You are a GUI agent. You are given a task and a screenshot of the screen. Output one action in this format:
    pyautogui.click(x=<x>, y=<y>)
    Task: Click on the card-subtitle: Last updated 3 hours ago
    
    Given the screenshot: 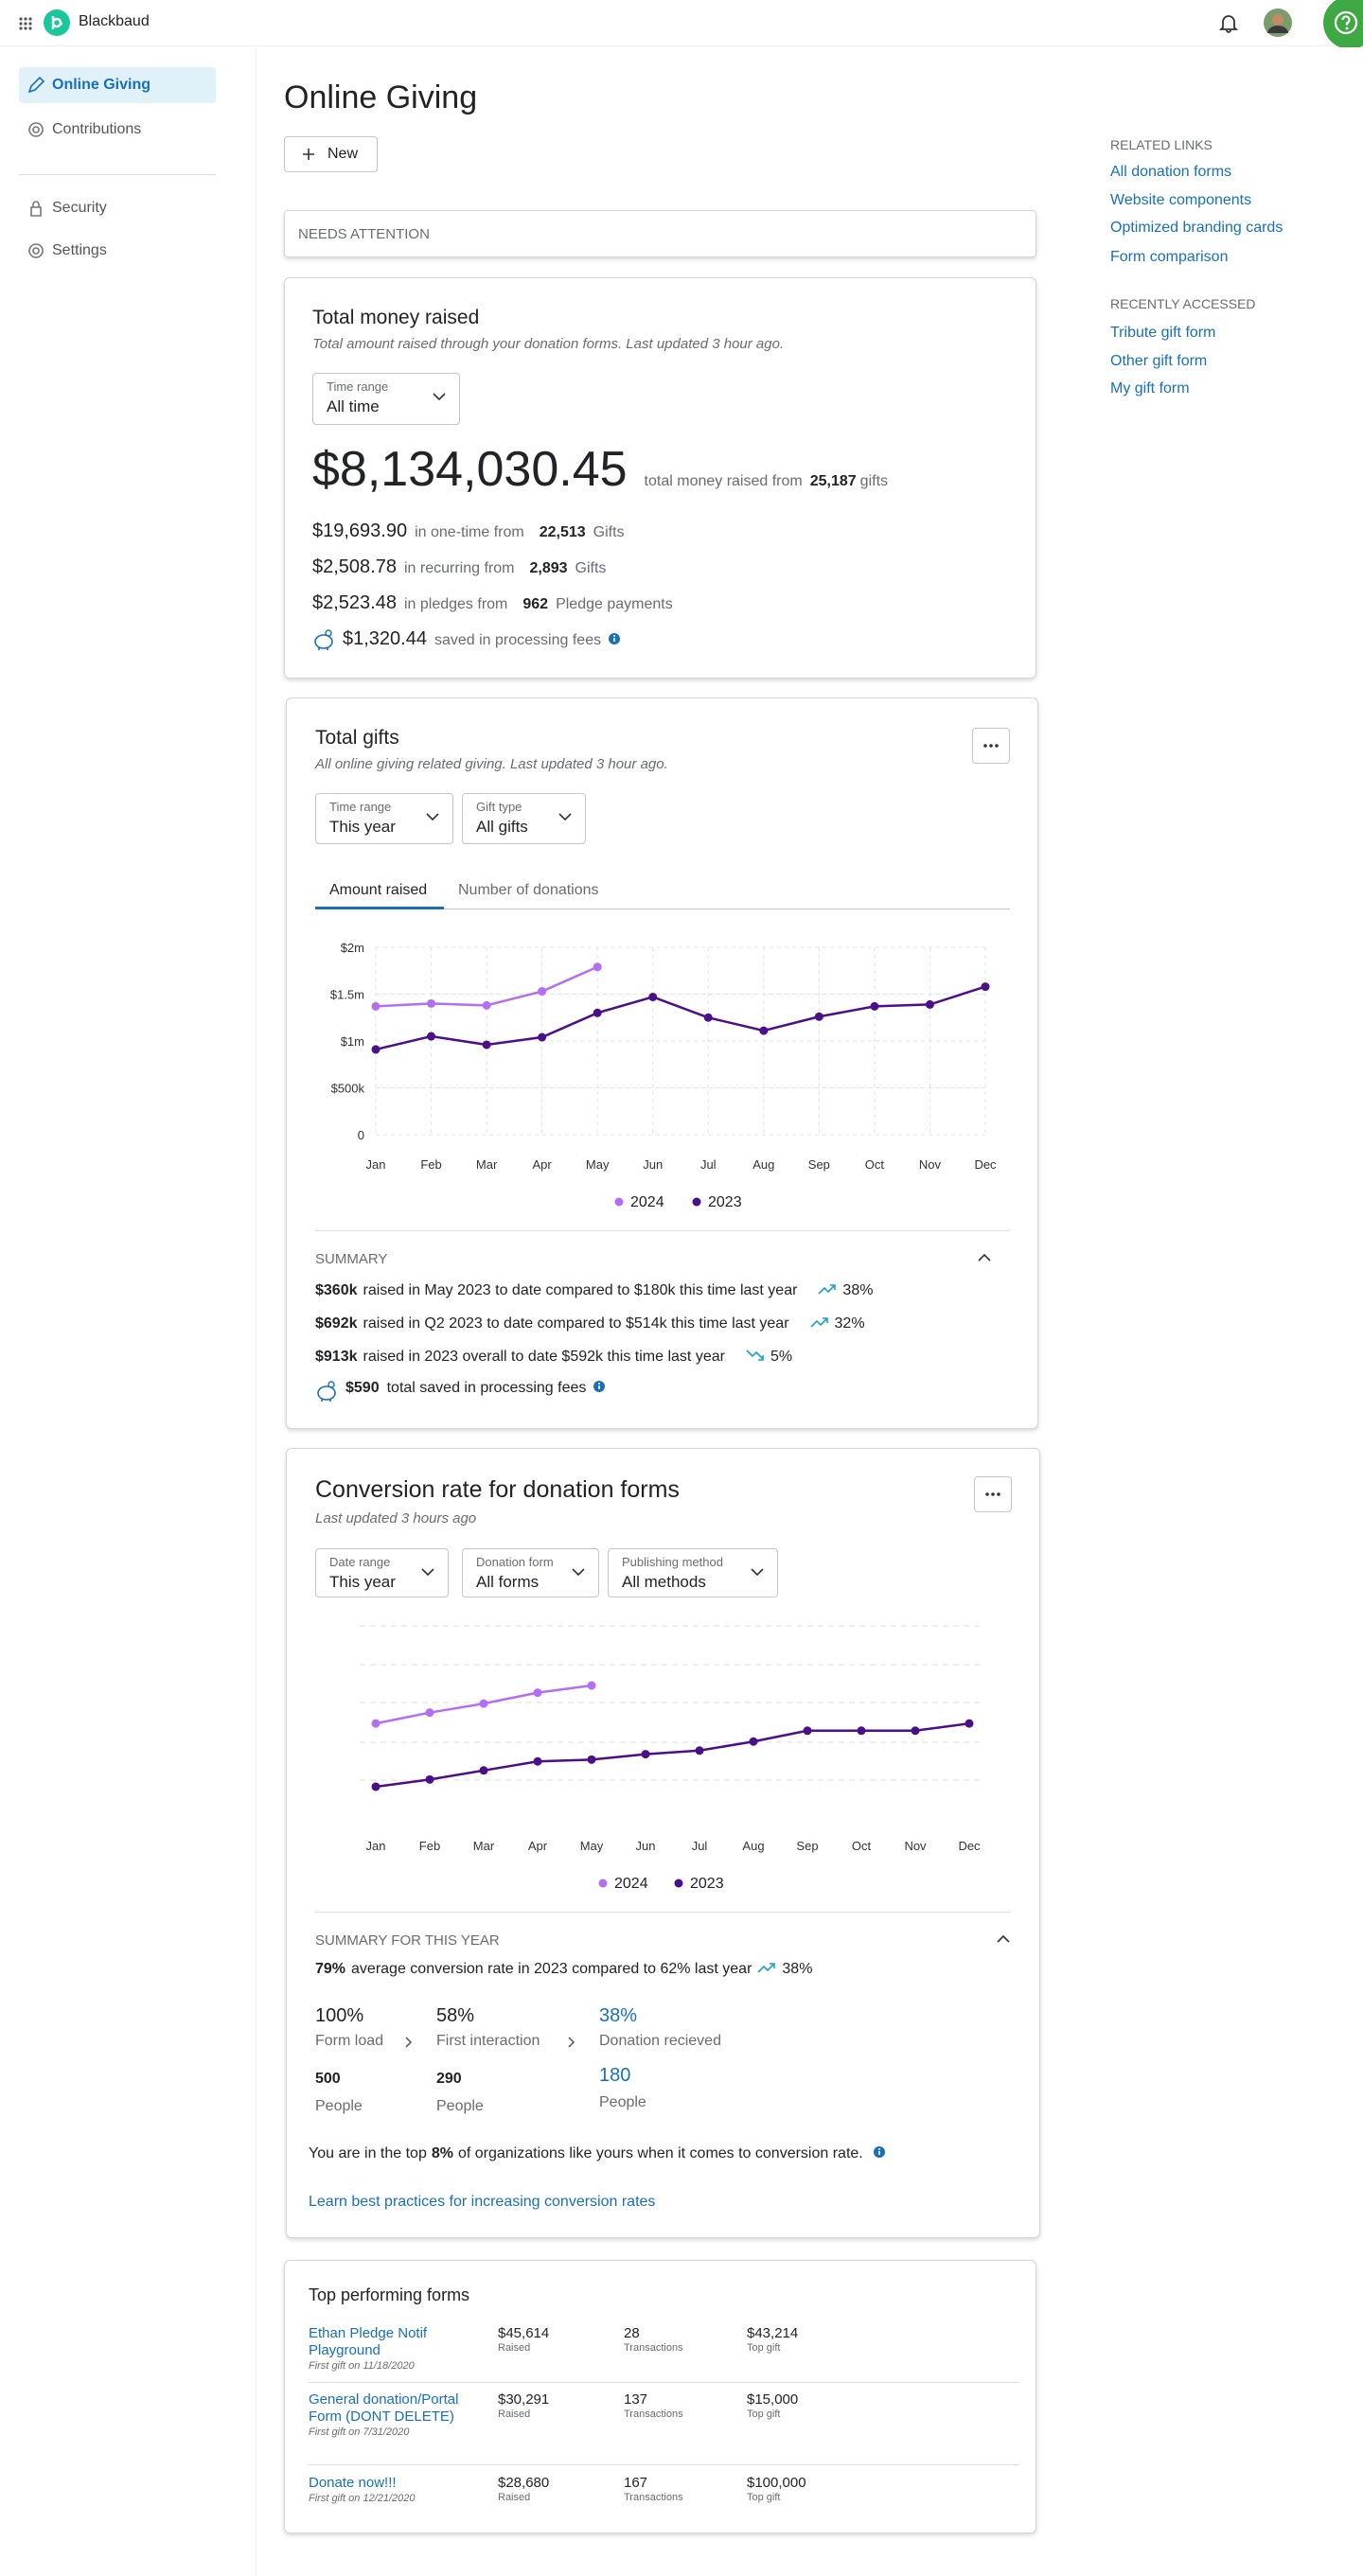 What is the action you would take?
    pyautogui.click(x=396, y=1518)
    